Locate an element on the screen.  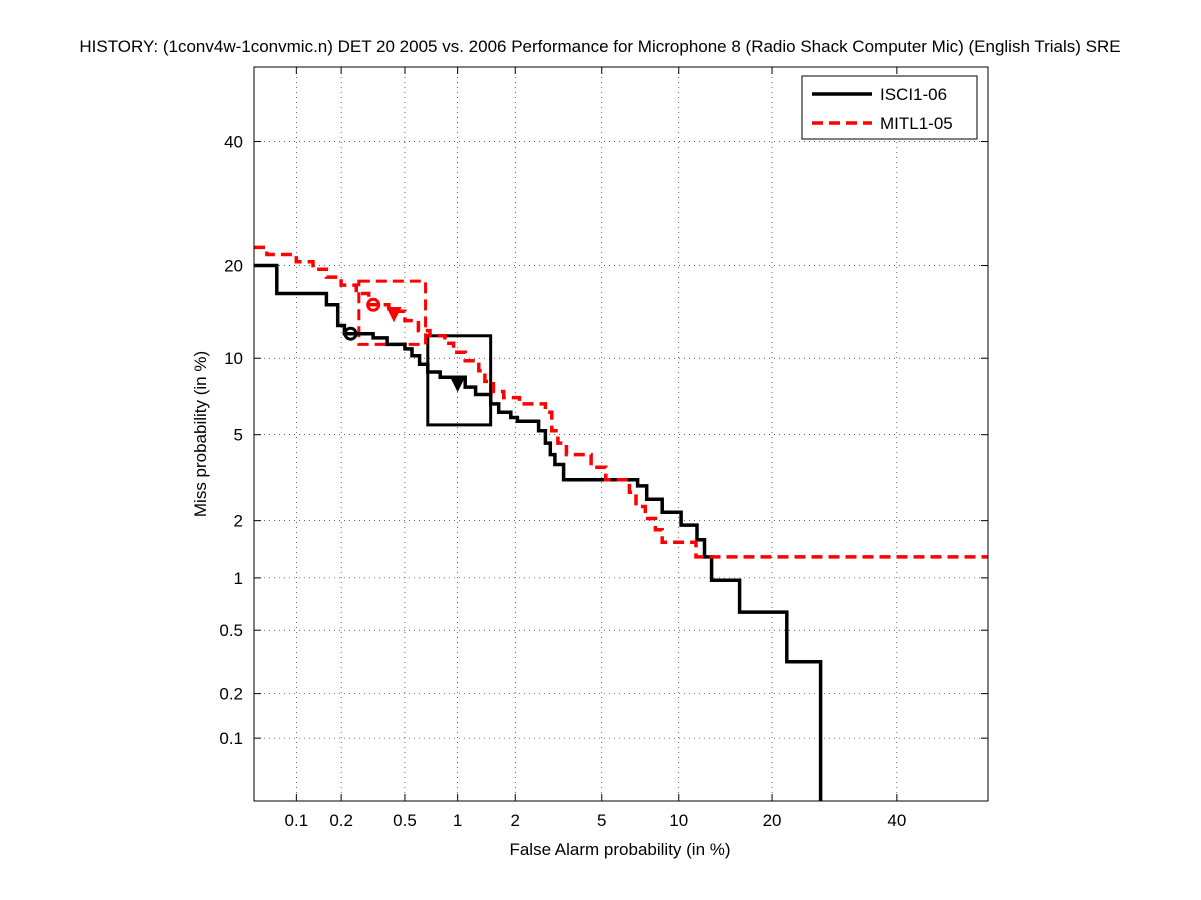
x-tick-label-5: 5 is located at coordinates (601, 820).